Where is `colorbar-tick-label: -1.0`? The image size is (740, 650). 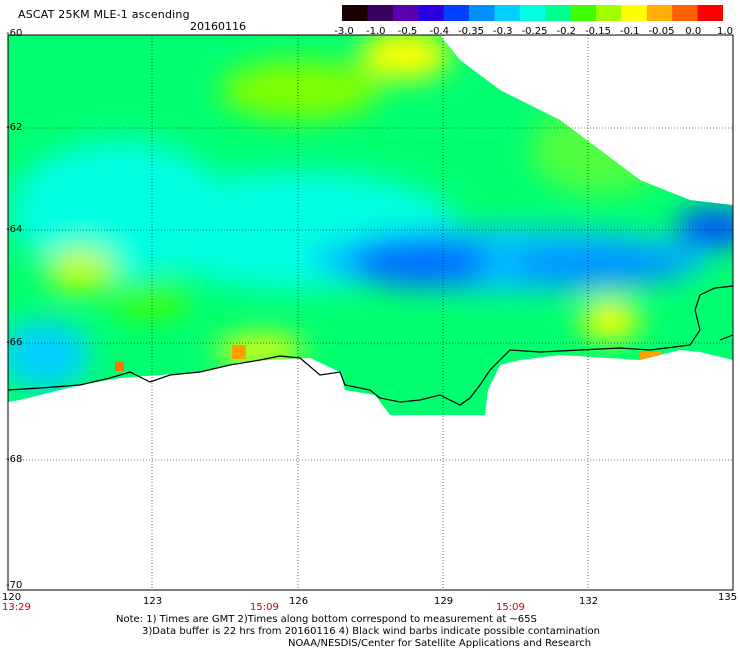
colorbar-tick-label: -1.0 is located at coordinates (375, 31).